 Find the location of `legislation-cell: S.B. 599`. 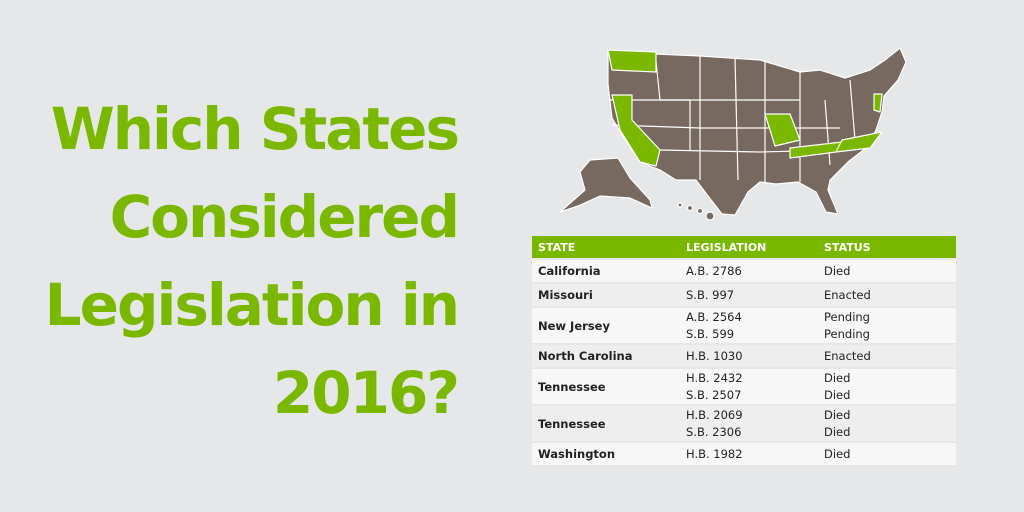

legislation-cell: S.B. 599 is located at coordinates (710, 334).